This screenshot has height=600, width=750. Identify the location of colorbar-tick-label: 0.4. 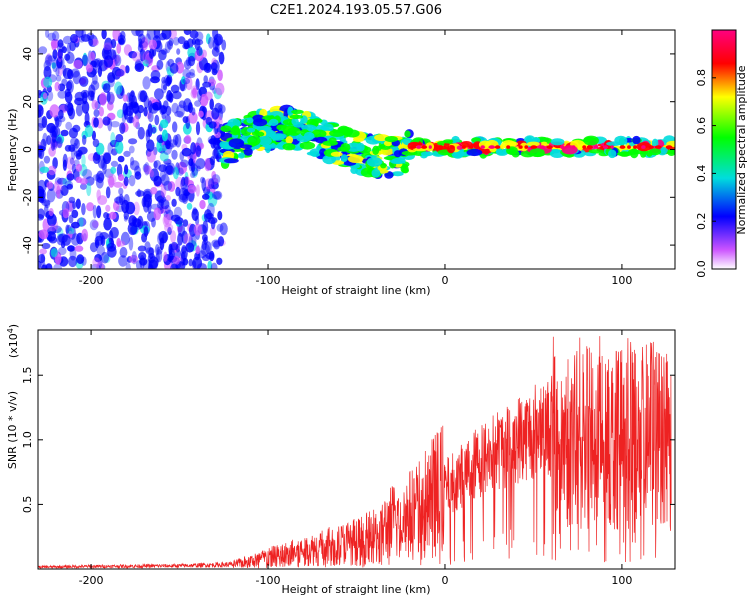
(701, 174).